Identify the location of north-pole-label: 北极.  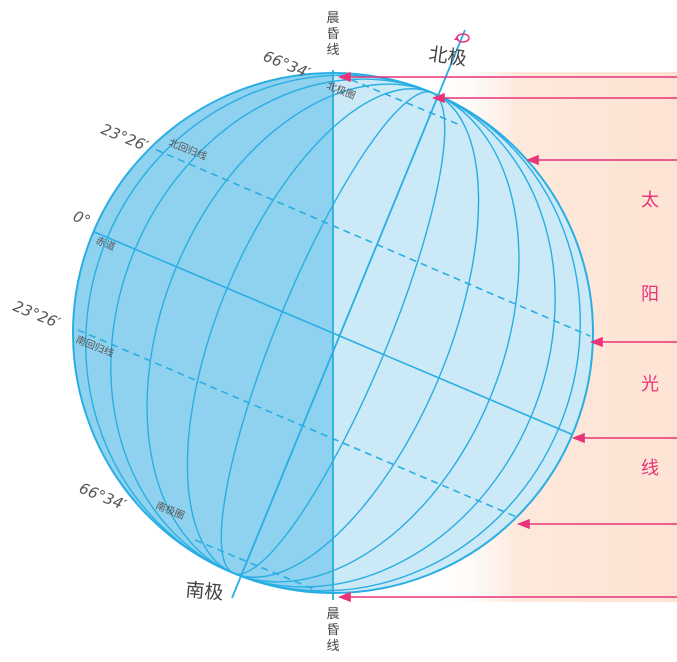
(447, 56).